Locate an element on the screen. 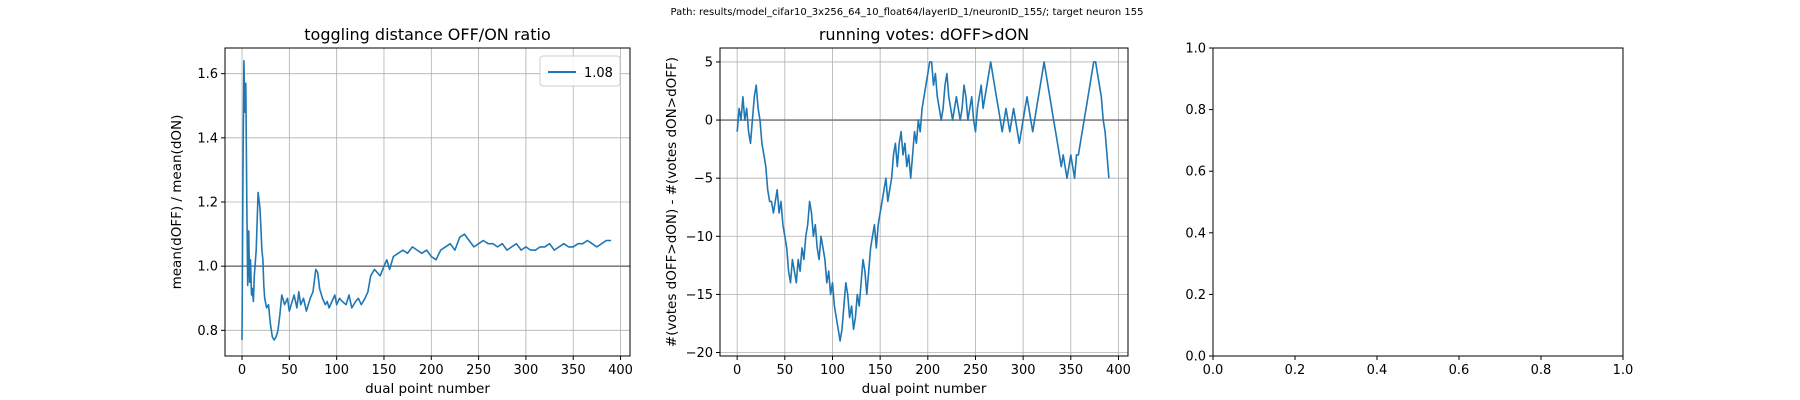  y-tick-label: 0.4 is located at coordinates (1195, 233).